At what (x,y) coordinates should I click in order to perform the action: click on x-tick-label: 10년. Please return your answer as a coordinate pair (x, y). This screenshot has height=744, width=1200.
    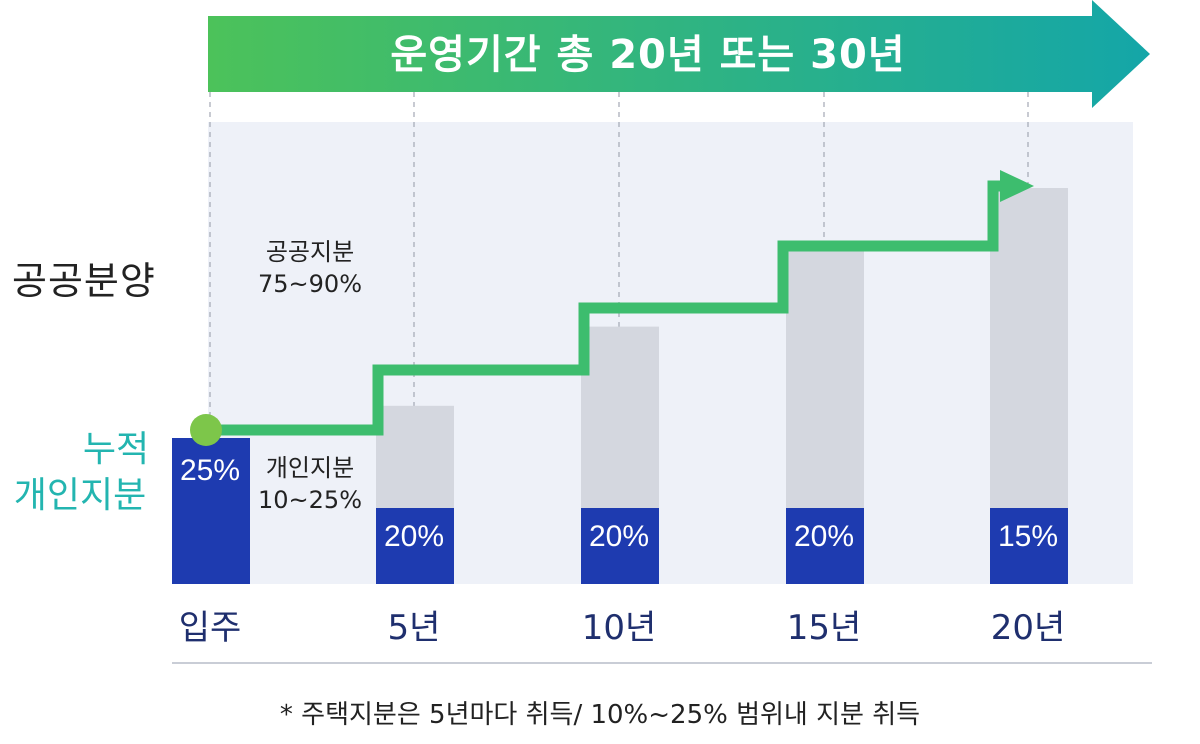
    Looking at the image, I should click on (619, 628).